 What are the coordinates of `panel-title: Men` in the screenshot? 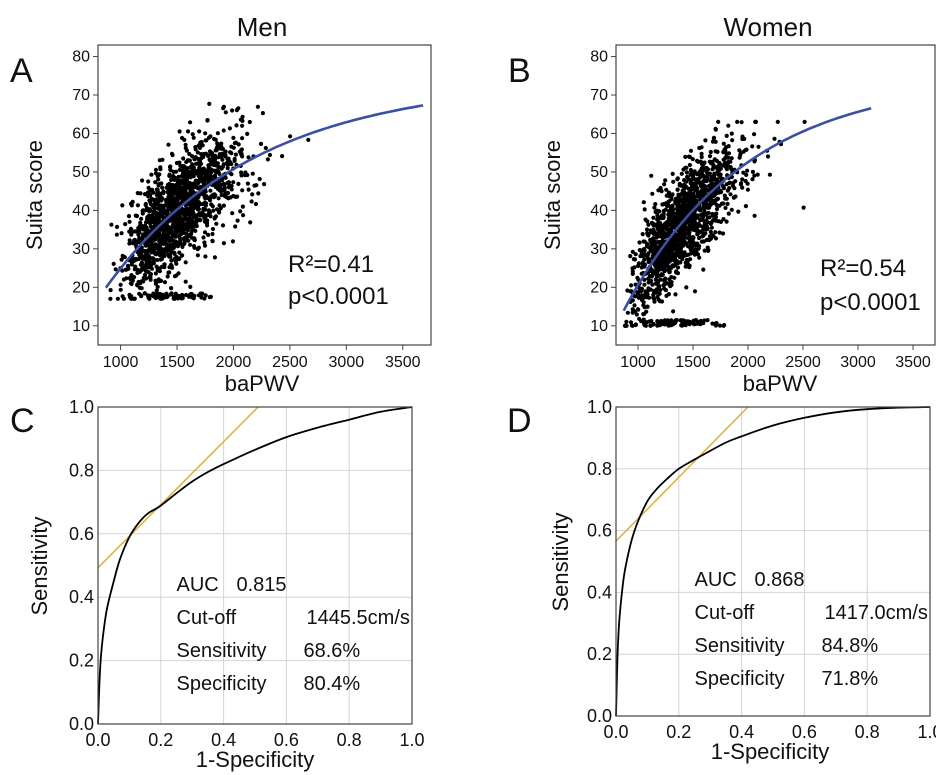 It's located at (262, 27).